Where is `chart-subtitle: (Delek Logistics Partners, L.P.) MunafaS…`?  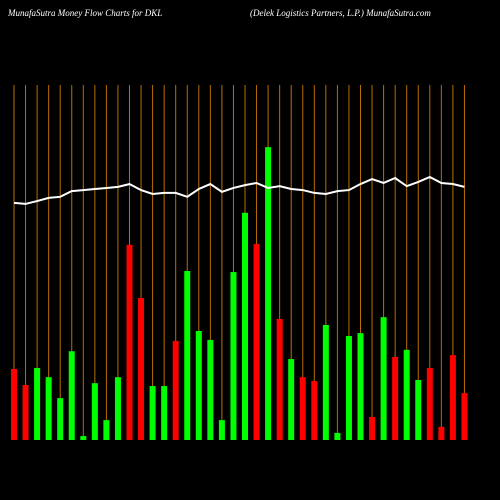 chart-subtitle: (Delek Logistics Partners, L.P.) MunafaS… is located at coordinates (340, 13).